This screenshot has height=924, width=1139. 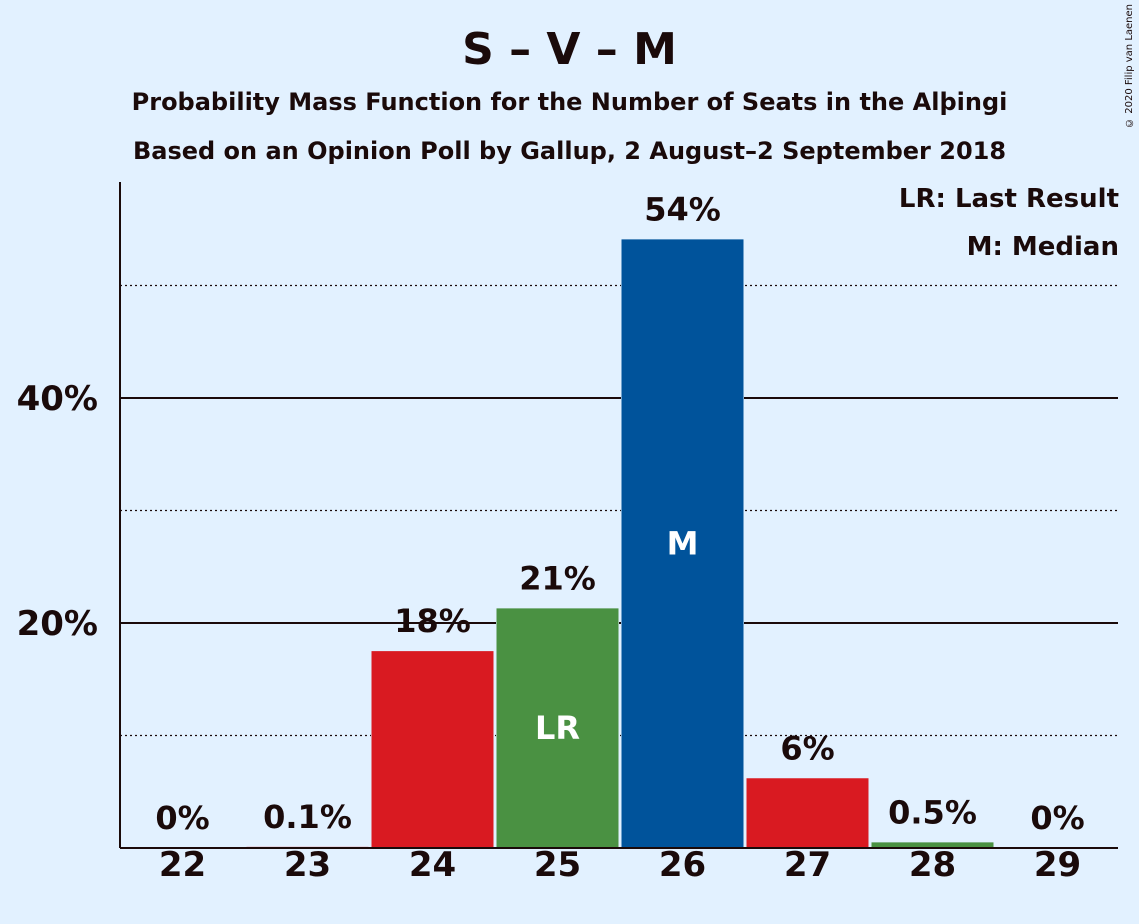 What do you see at coordinates (1008, 199) in the screenshot?
I see `legend-last-result: LR: Last Result` at bounding box center [1008, 199].